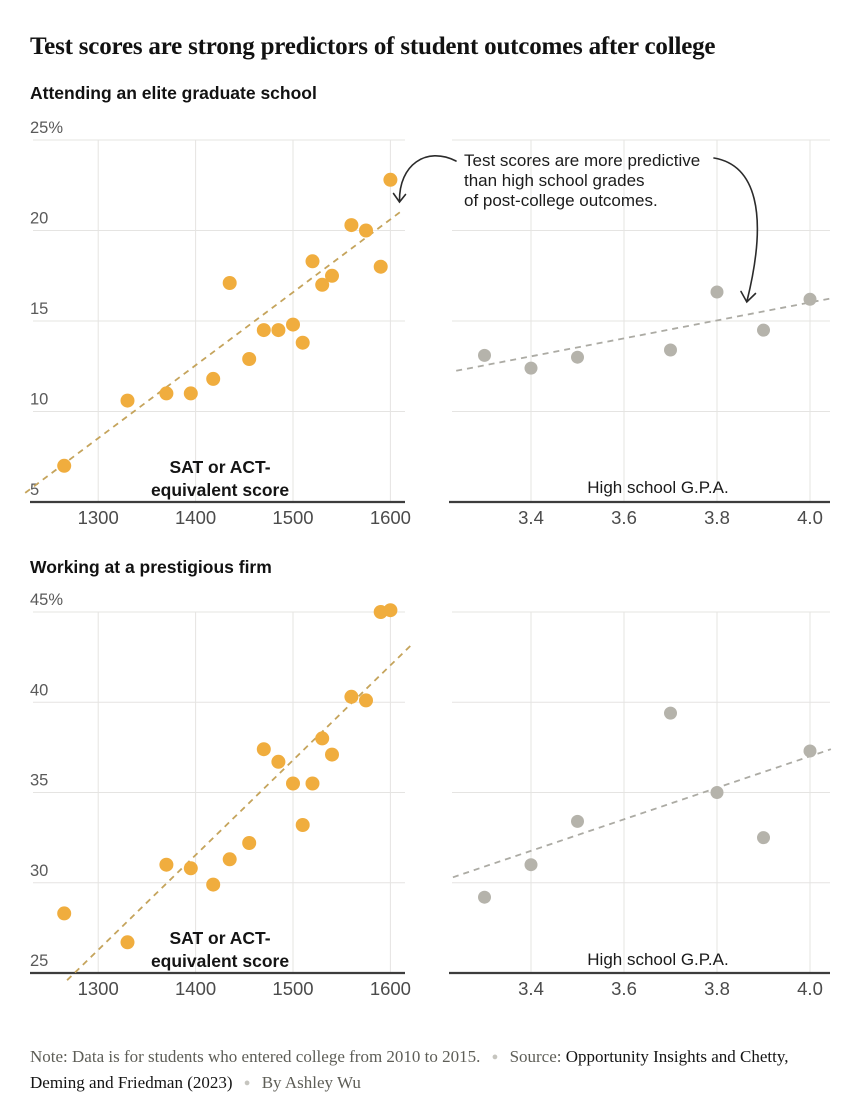 This screenshot has width=854, height=1114. Describe the element at coordinates (575, 229) in the screenshot. I see `annotation-arrows` at that location.